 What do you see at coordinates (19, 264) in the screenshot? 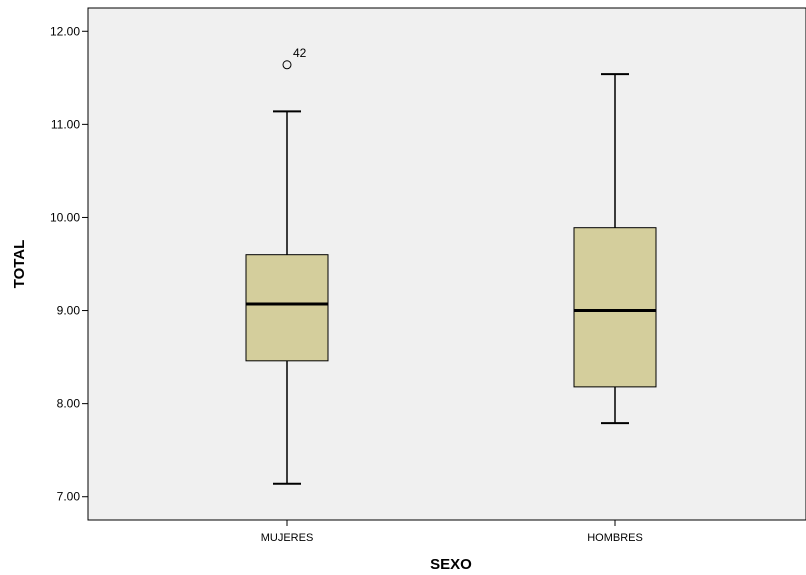
I see `y-axis-title: TOTAL` at bounding box center [19, 264].